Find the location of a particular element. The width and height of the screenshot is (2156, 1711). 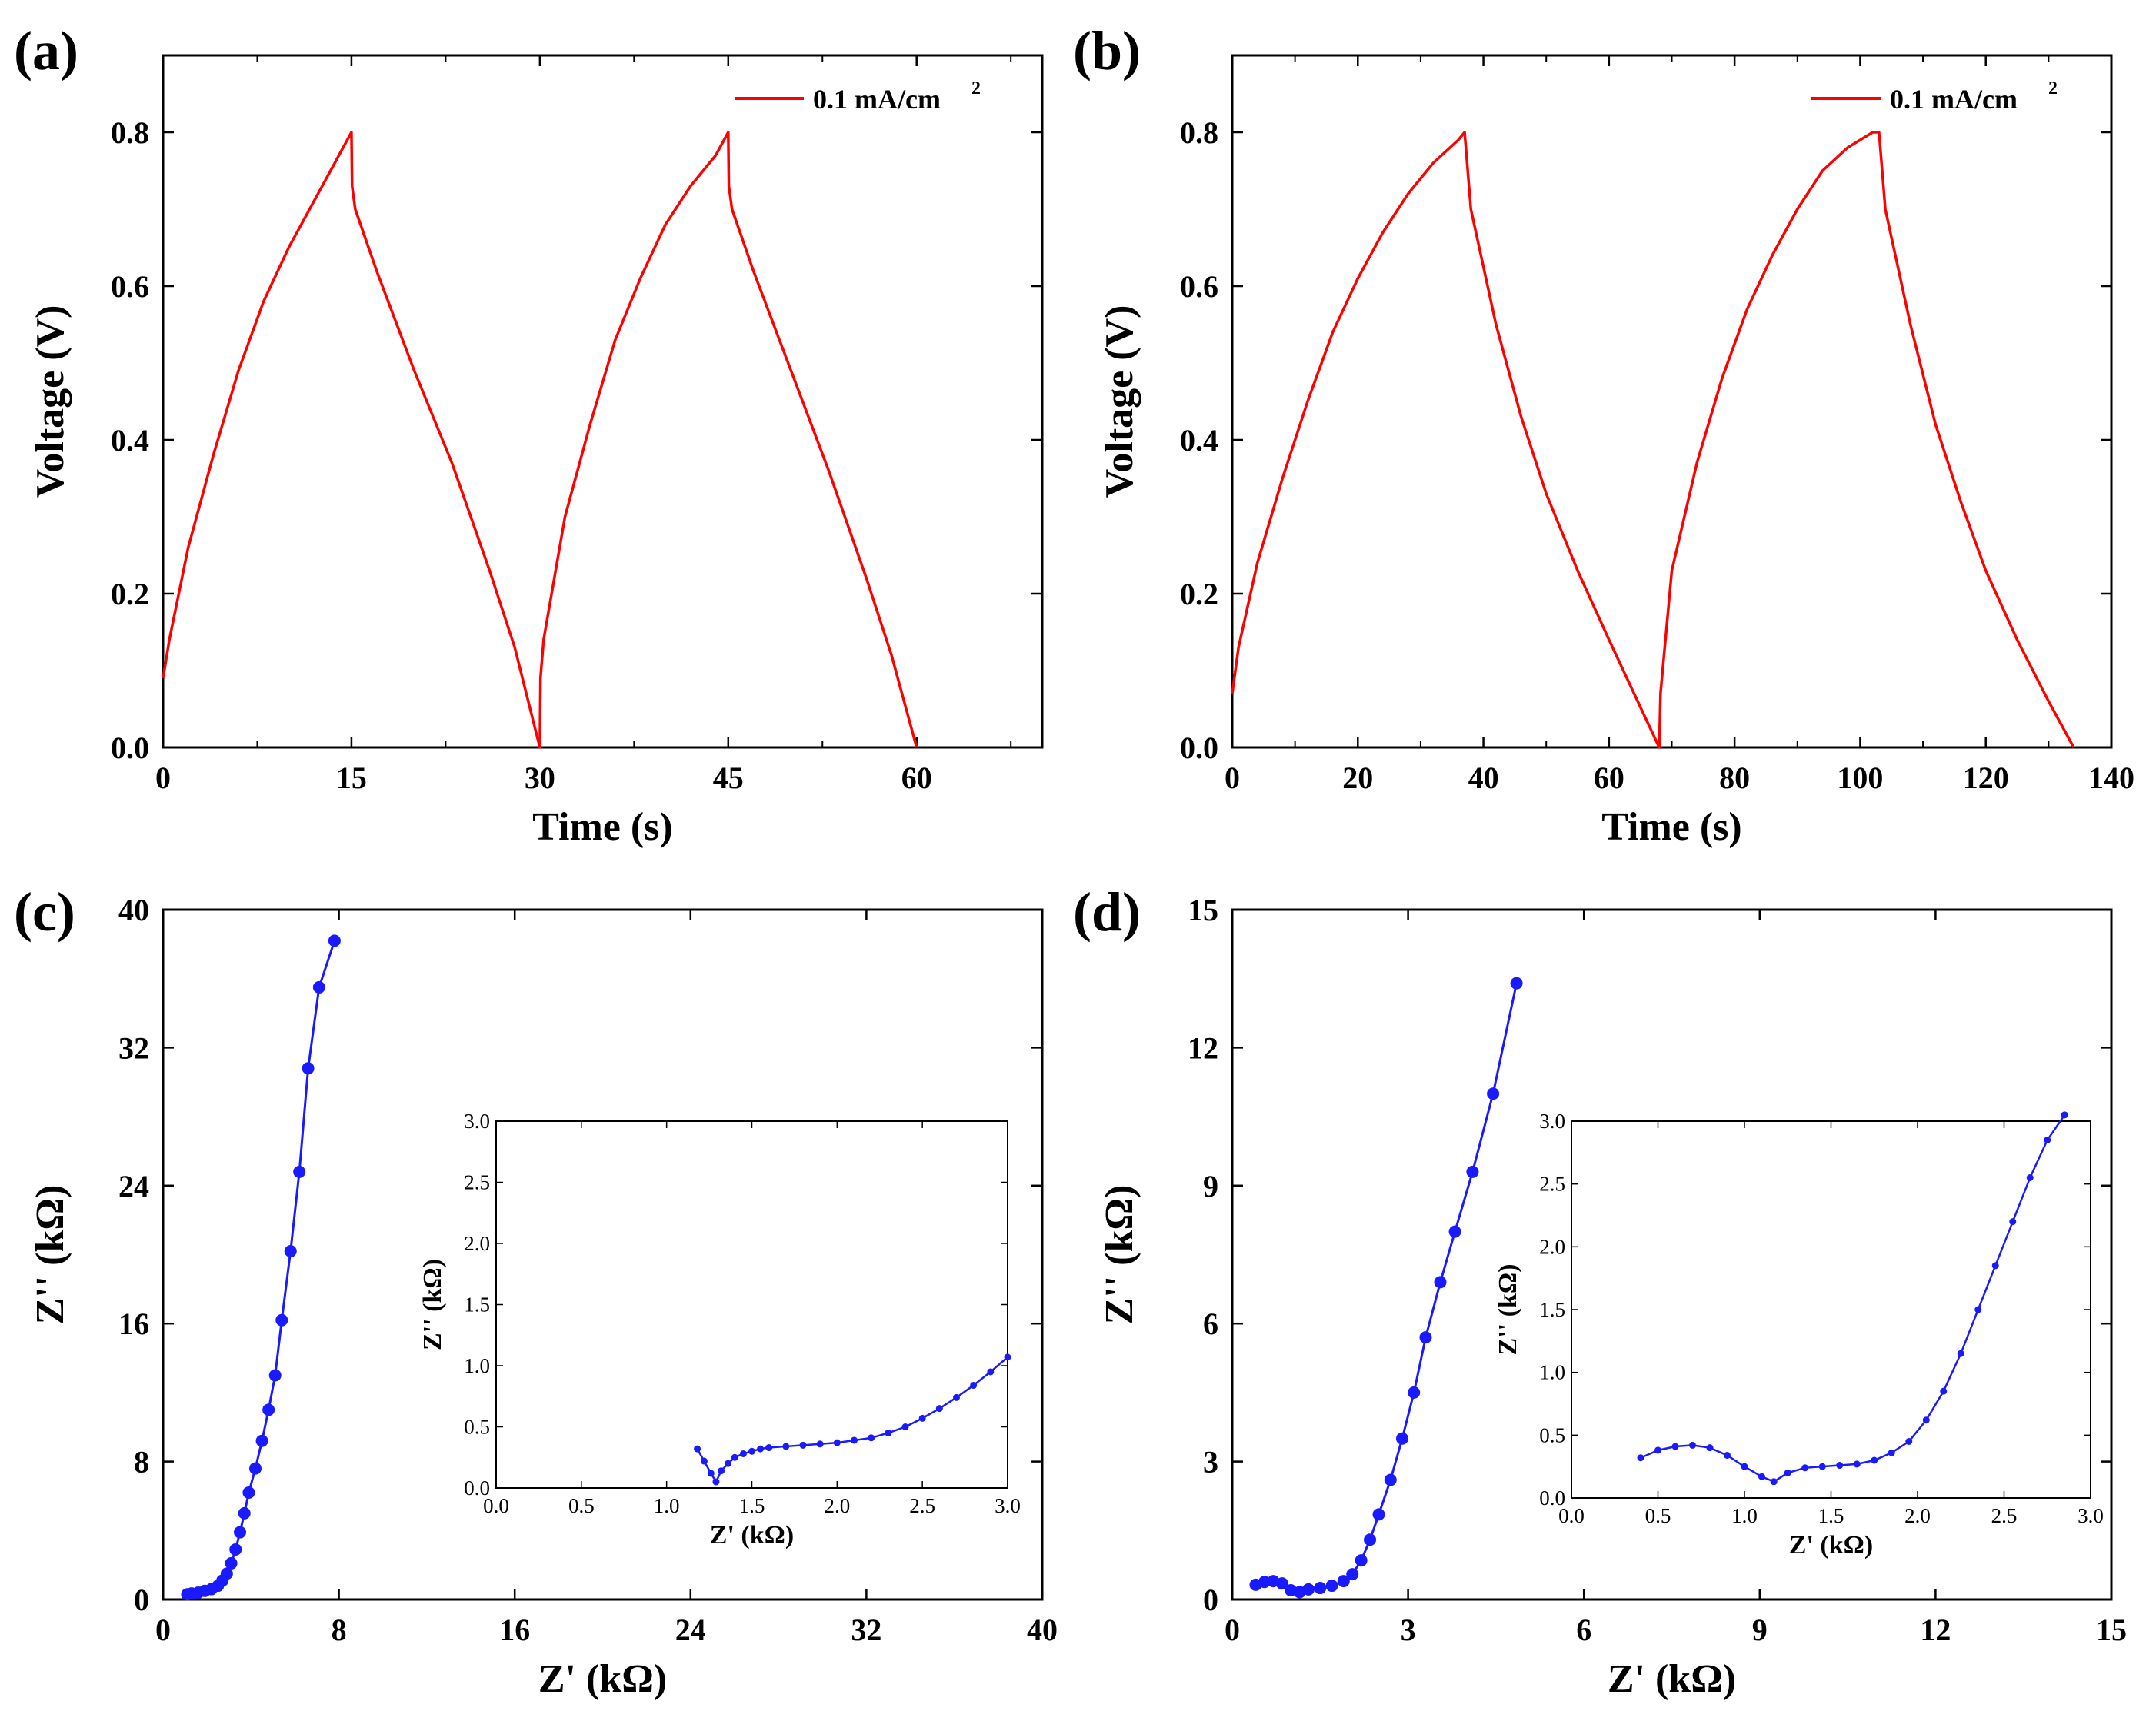

inset-y-tick-label: 0.5 is located at coordinates (477, 1427).